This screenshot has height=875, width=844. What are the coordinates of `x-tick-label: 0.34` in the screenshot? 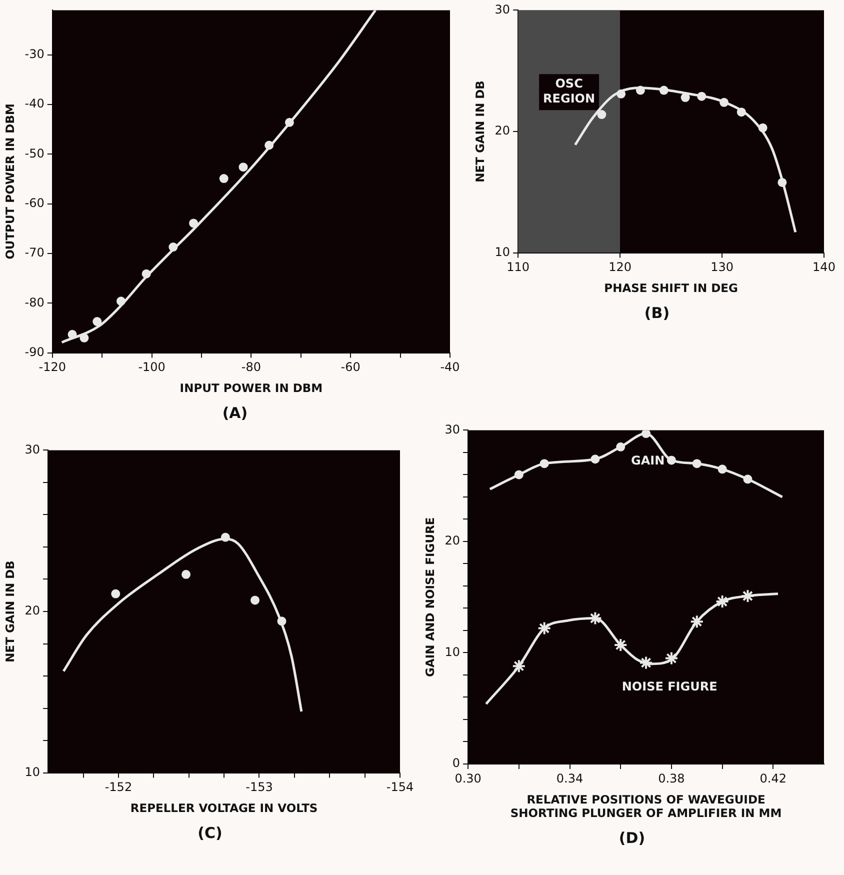 It's located at (570, 778).